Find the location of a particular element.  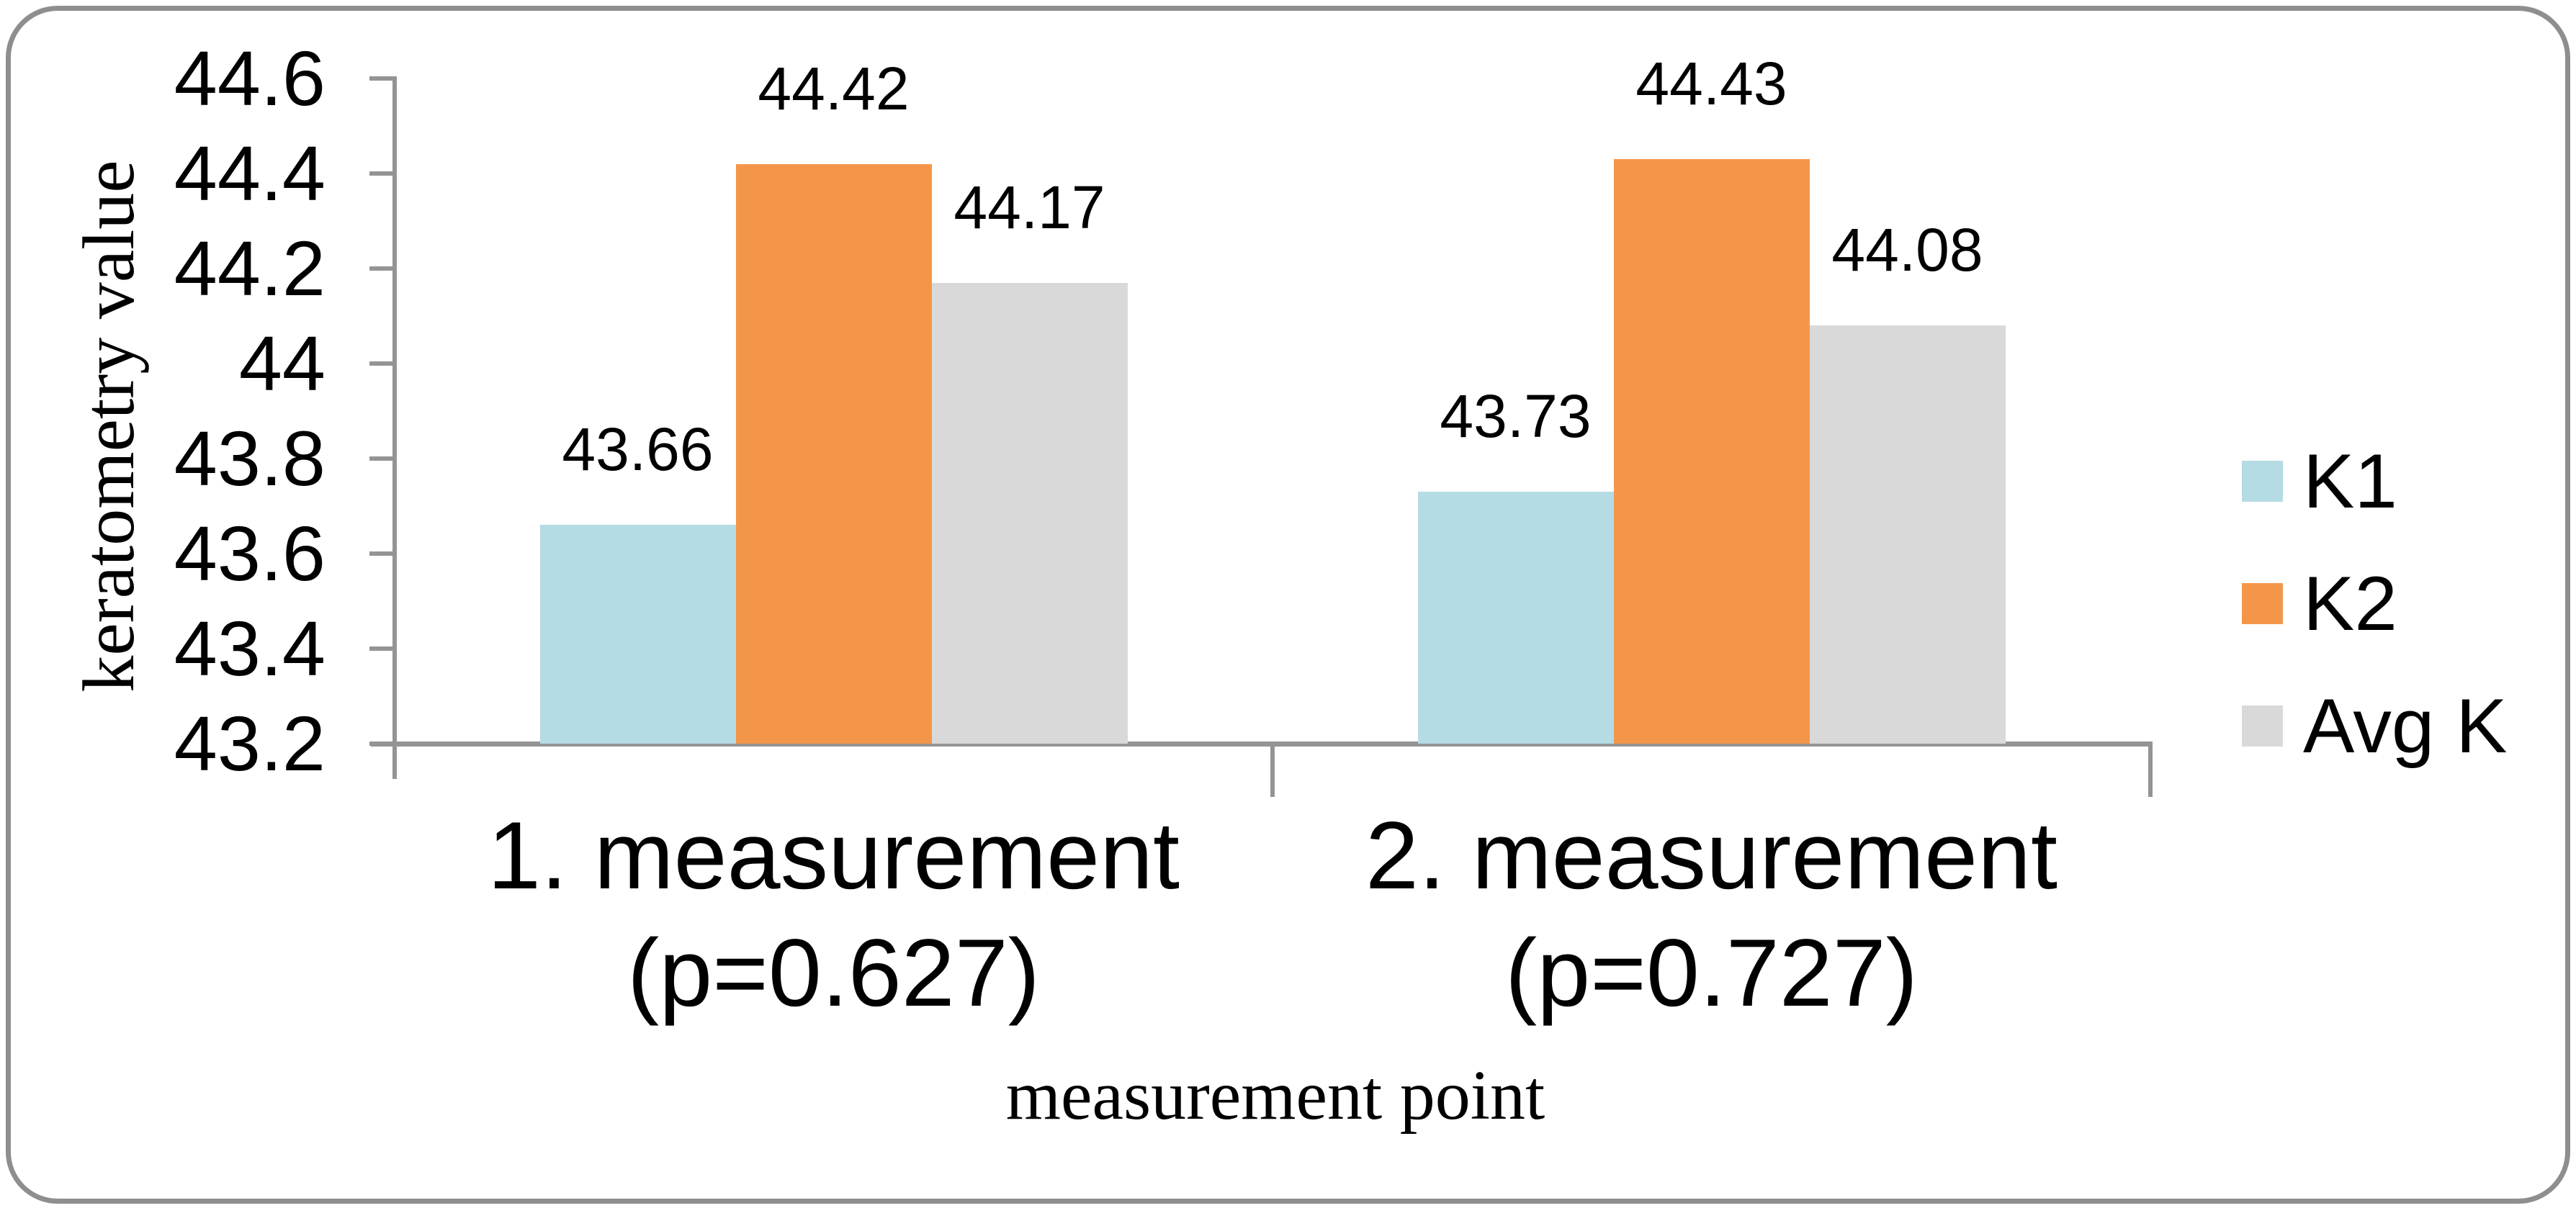

x-category-label-line: (p=0.727) is located at coordinates (1711, 973).